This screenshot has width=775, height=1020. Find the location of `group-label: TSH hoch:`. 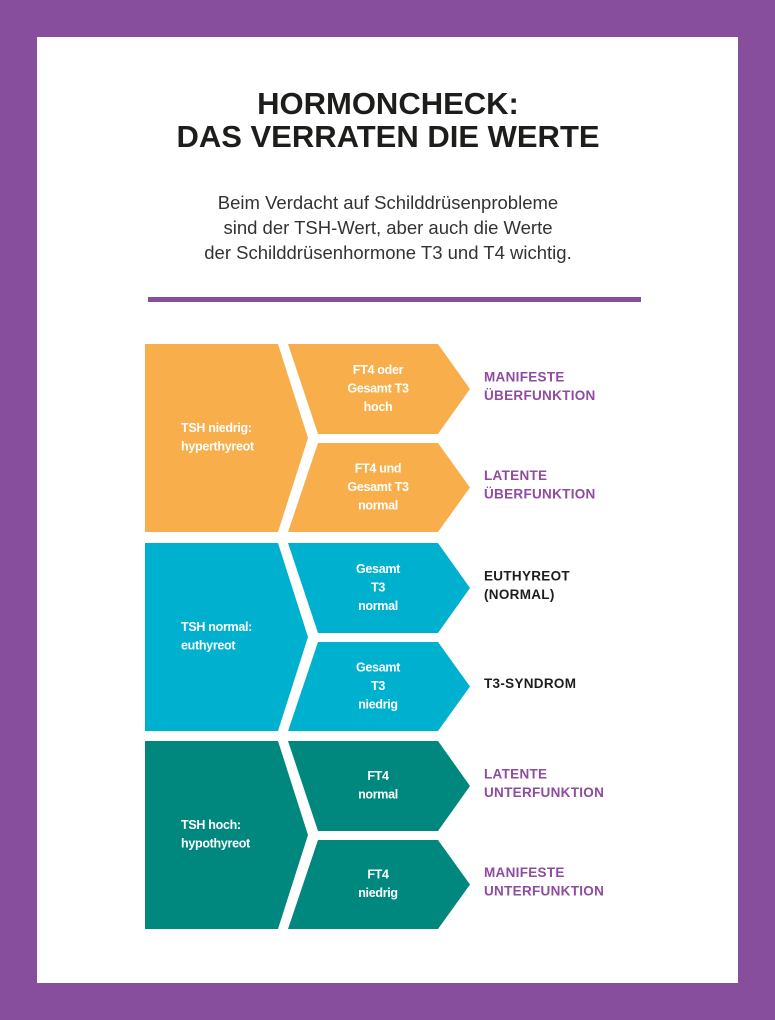

group-label: TSH hoch: is located at coordinates (211, 825).